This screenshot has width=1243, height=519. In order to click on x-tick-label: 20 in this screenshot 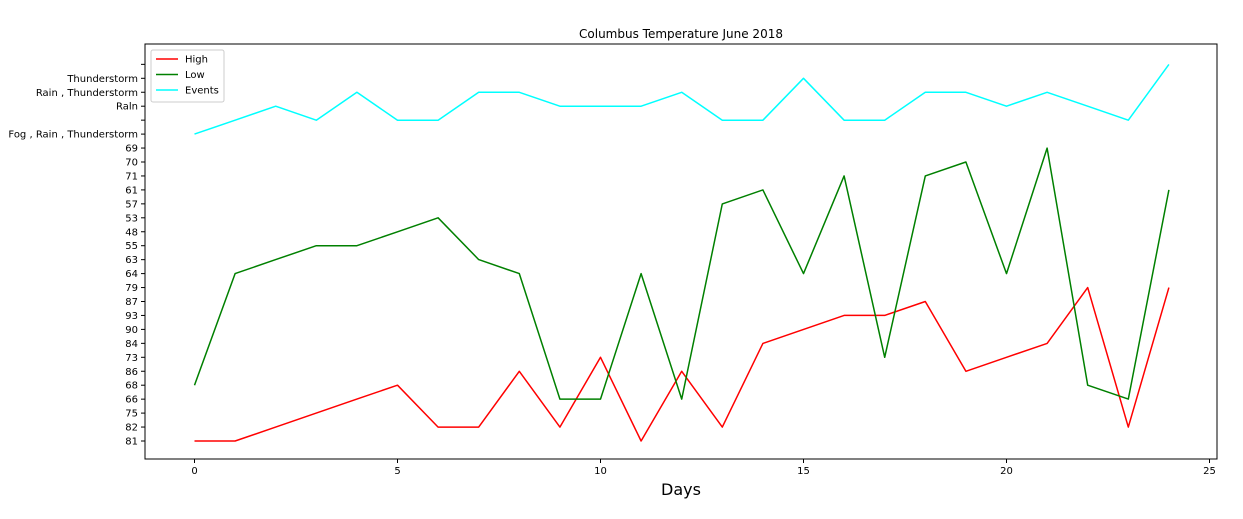, I will do `click(1006, 471)`.